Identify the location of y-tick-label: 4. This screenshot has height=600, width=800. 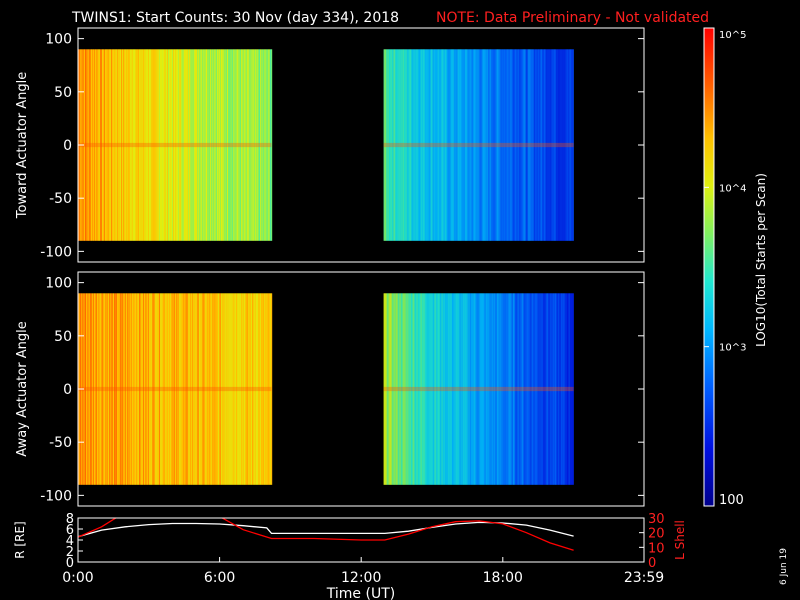
(70, 541).